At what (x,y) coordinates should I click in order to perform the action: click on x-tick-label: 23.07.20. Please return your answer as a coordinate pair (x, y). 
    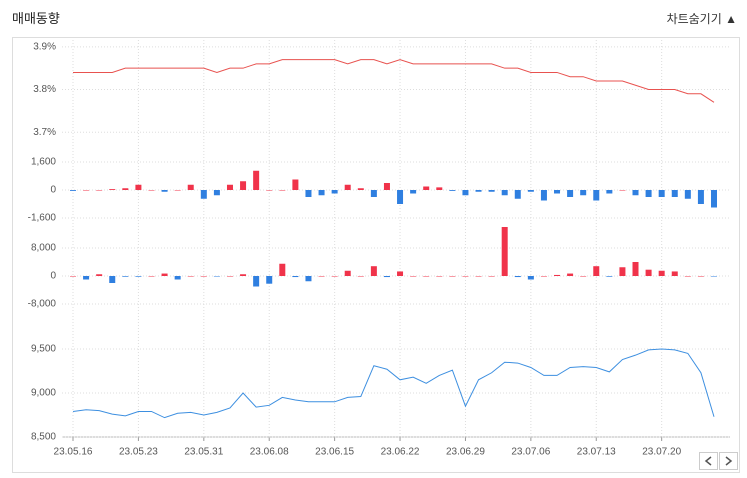
    Looking at the image, I should click on (661, 452).